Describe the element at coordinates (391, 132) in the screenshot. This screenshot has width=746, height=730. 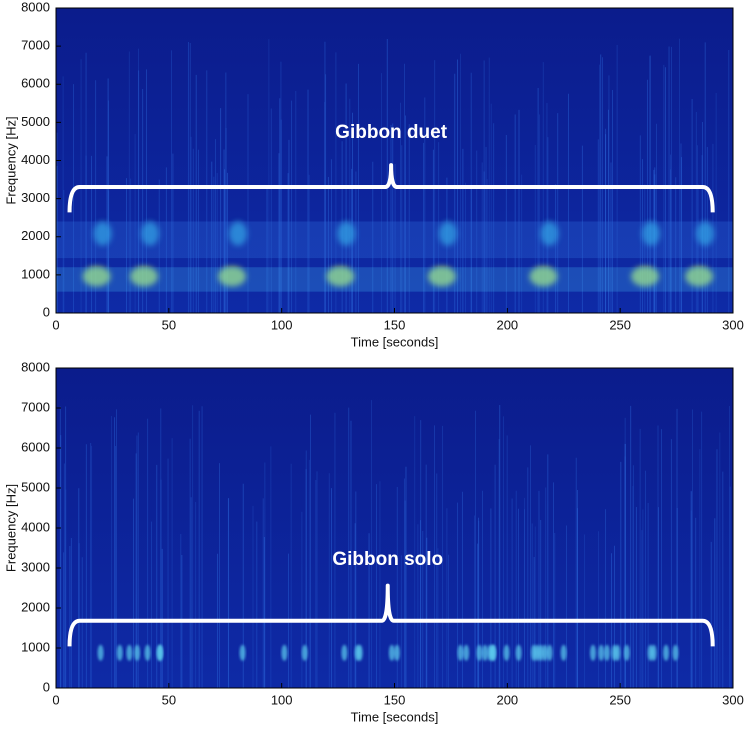
I see `annotation: Gibbon duet` at that location.